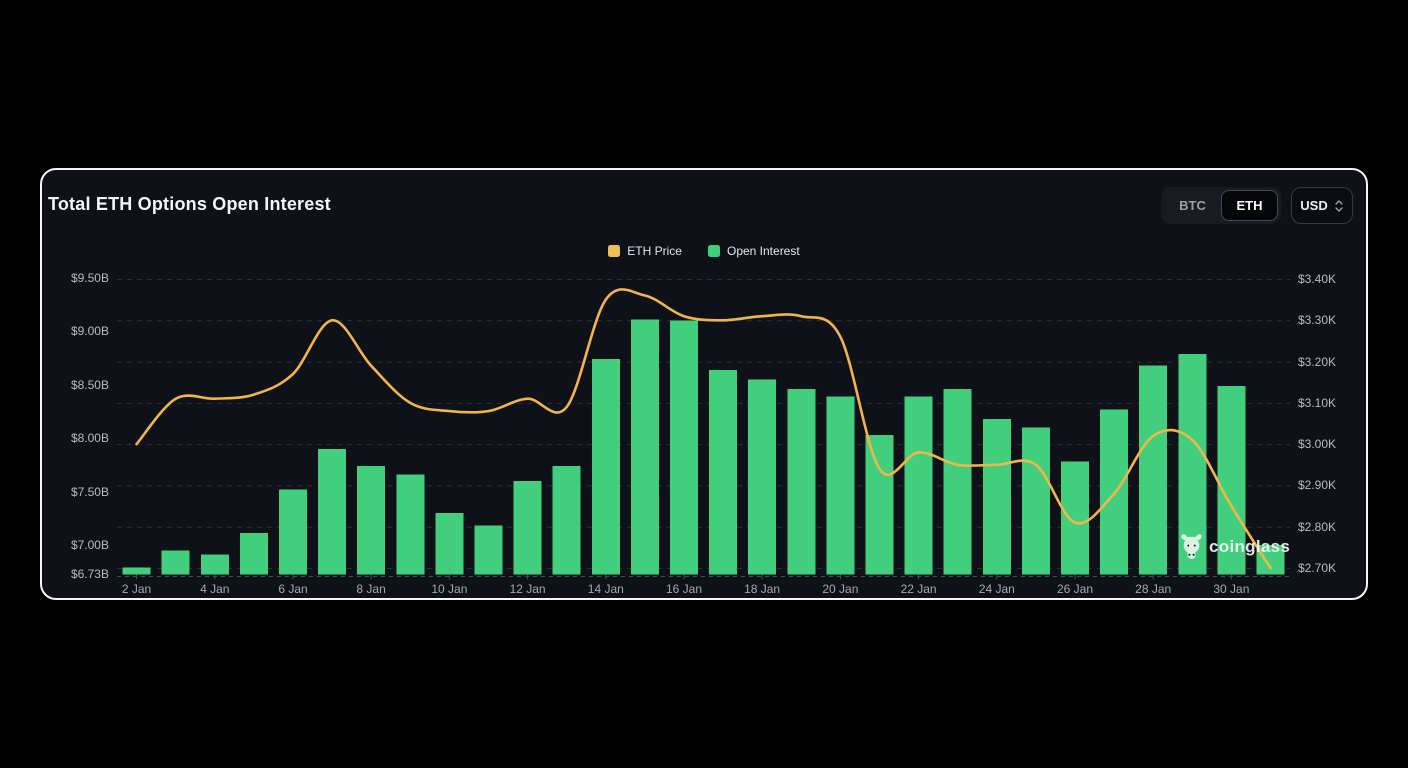 The height and width of the screenshot is (768, 1408). I want to click on x-axis-label: 2 Jan, so click(136, 589).